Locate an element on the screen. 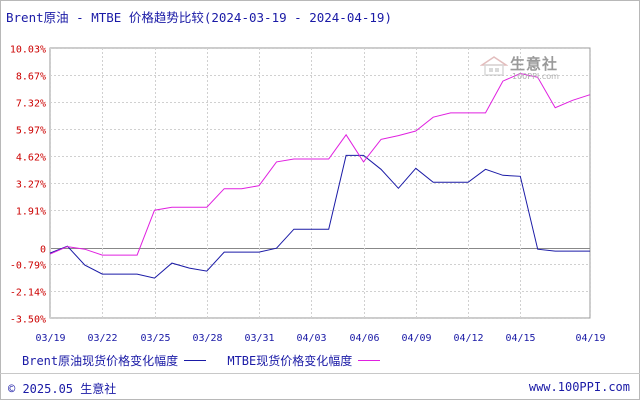 The image size is (640, 400). y-tick-label: 1.91% is located at coordinates (31, 212).